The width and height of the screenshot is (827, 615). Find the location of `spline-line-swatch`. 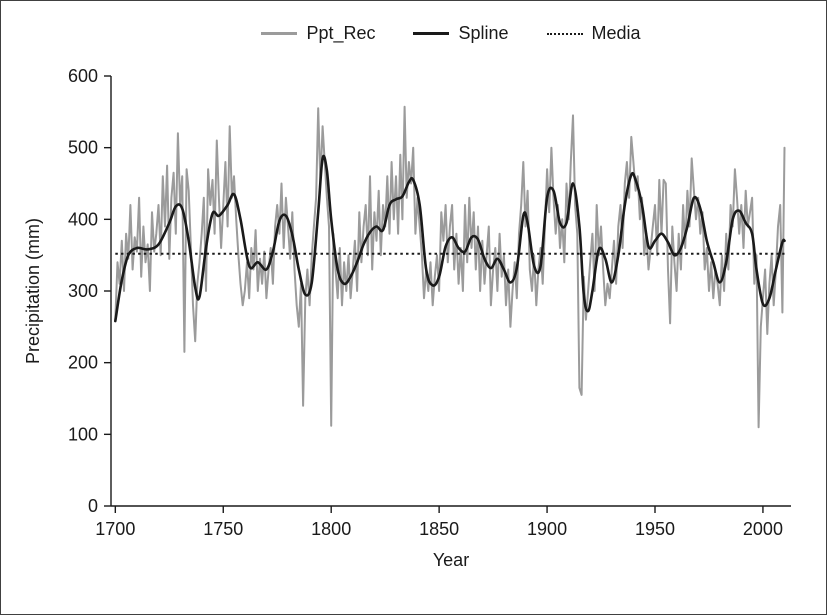

spline-line-swatch is located at coordinates (431, 33).